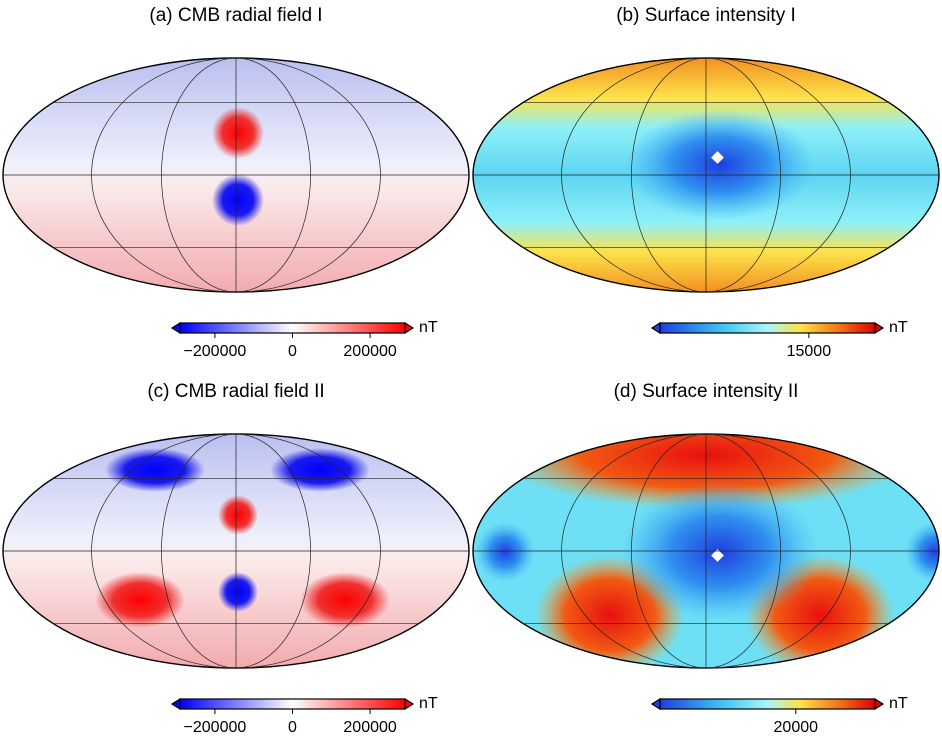 The height and width of the screenshot is (748, 942). Describe the element at coordinates (706, 391) in the screenshot. I see `panel-title: (d) Surface intensity II` at that location.